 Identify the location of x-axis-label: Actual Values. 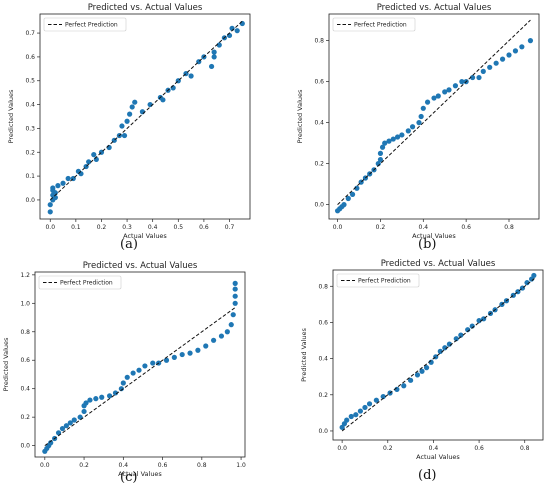
(434, 236).